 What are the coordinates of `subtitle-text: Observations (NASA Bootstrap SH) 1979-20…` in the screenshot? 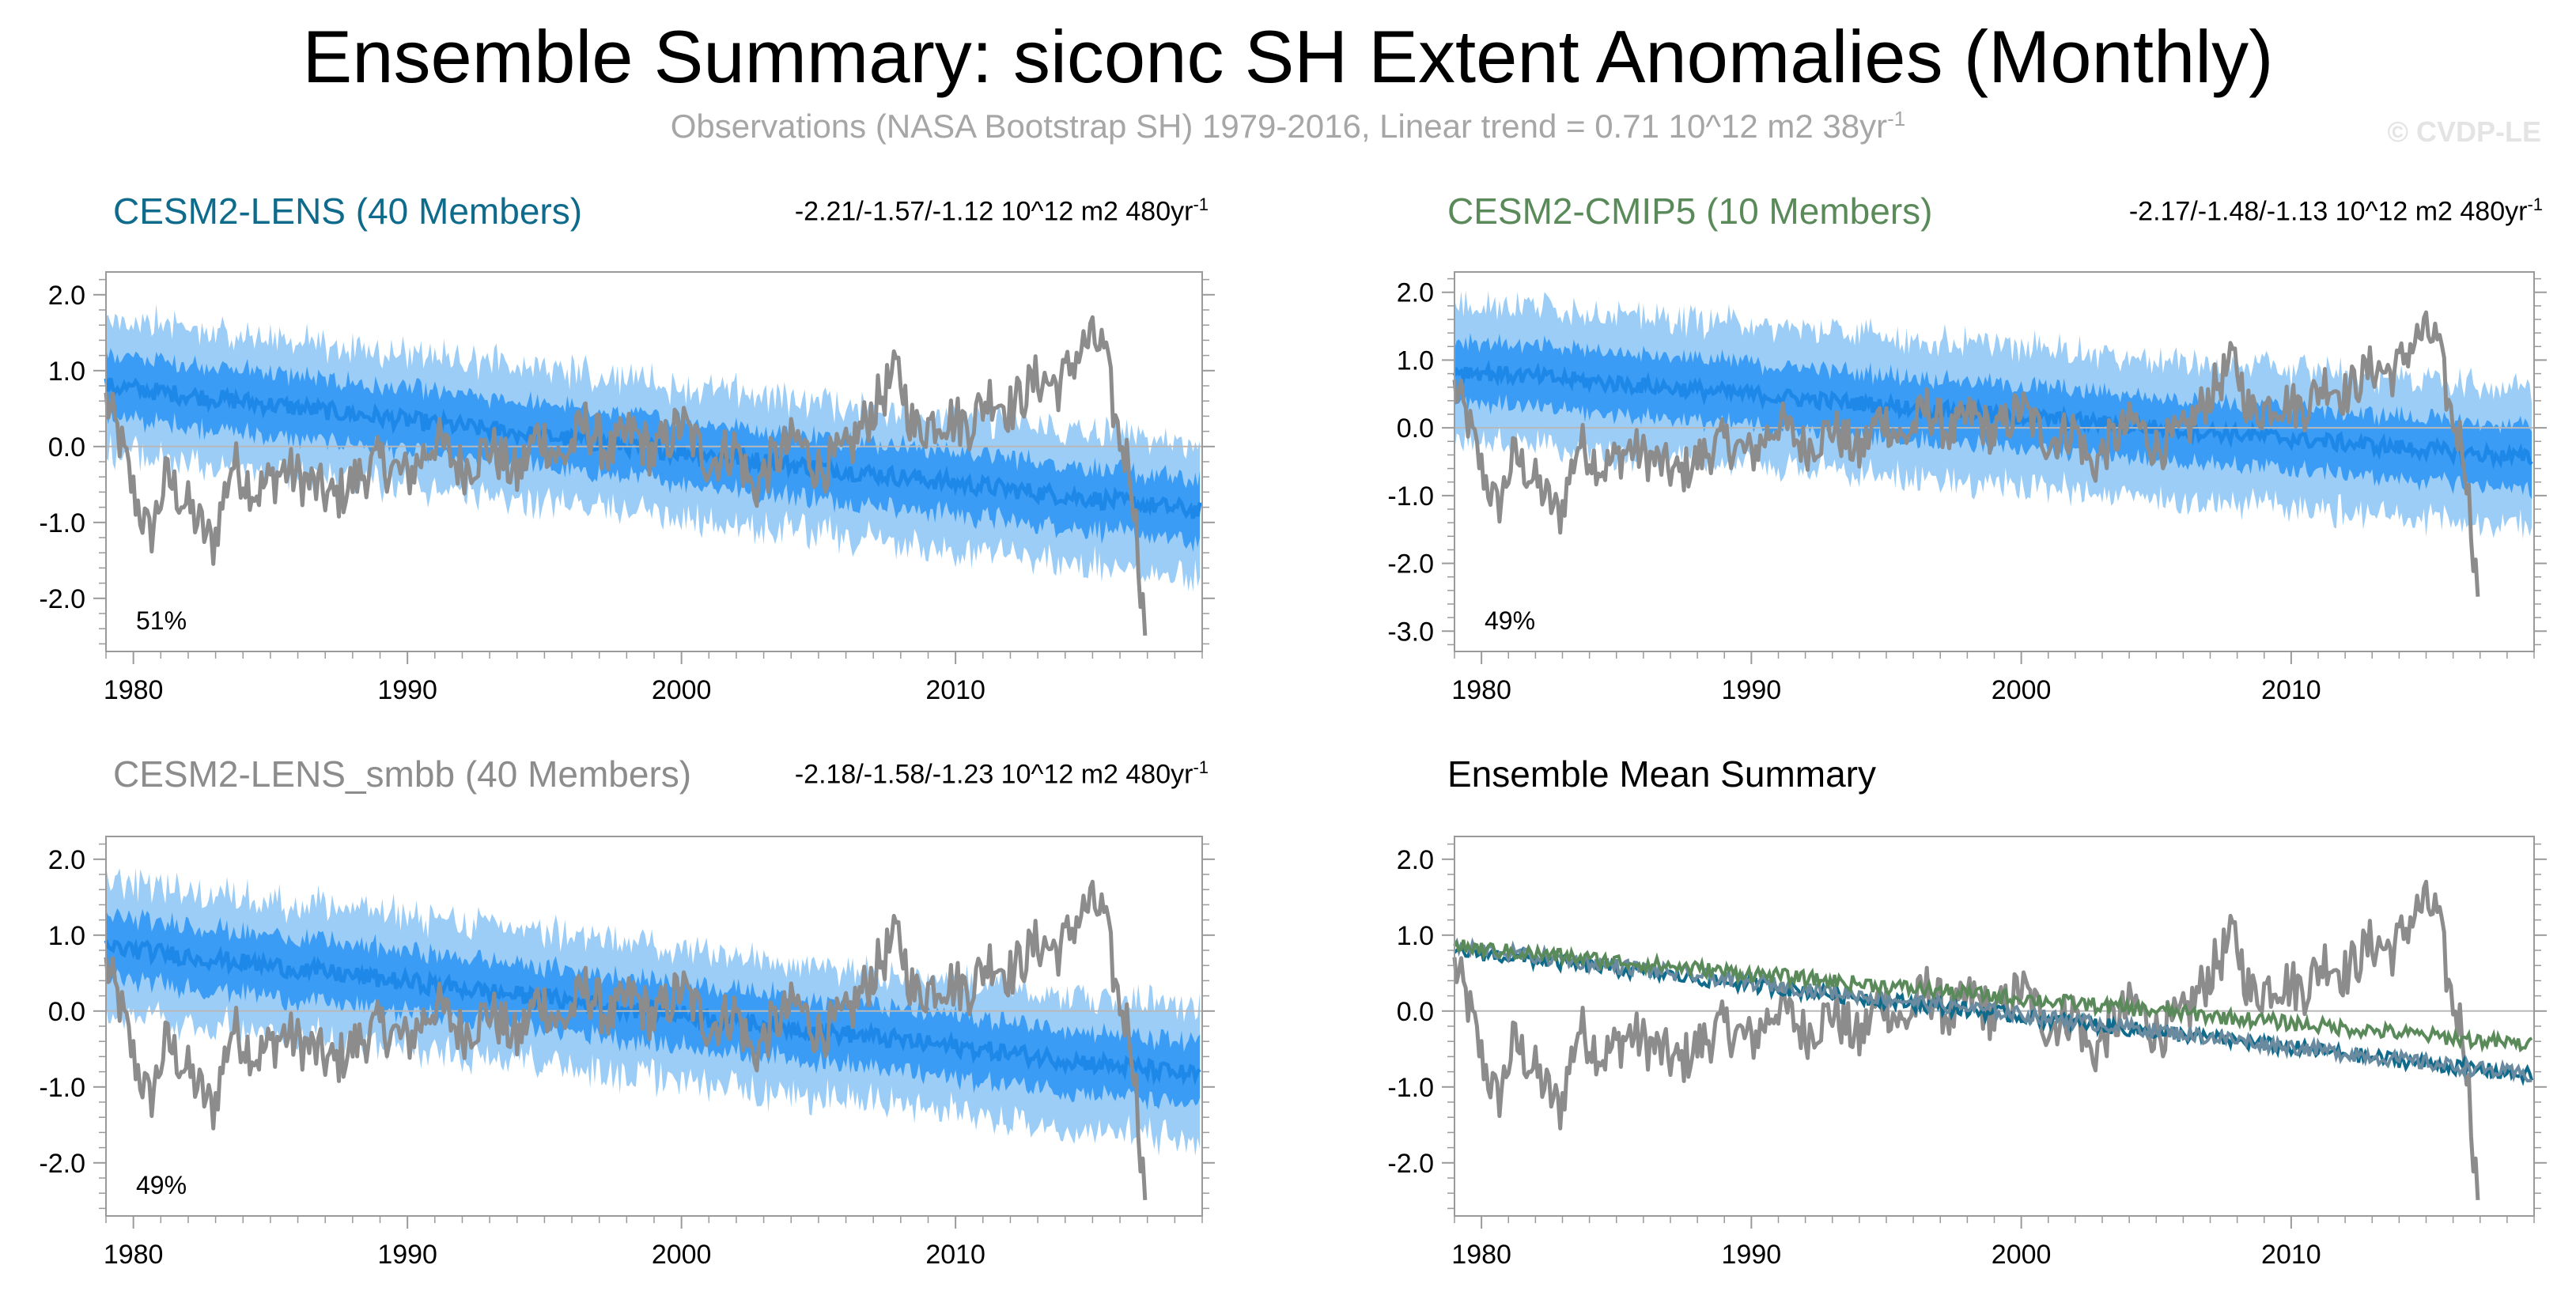 It's located at (1279, 127).